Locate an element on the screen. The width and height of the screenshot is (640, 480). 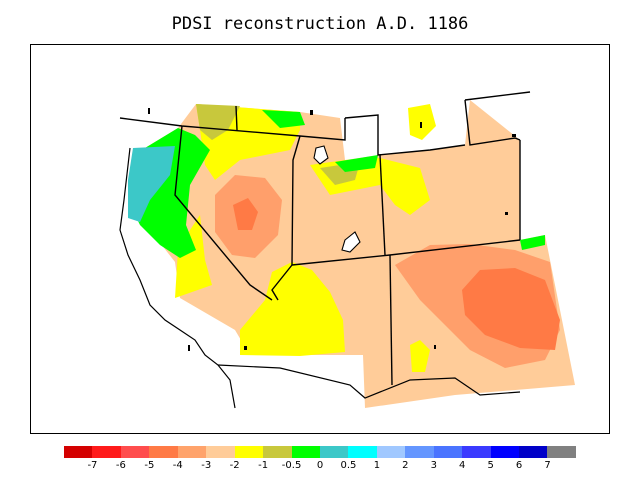
legend-label: 2 is located at coordinates (405, 465).